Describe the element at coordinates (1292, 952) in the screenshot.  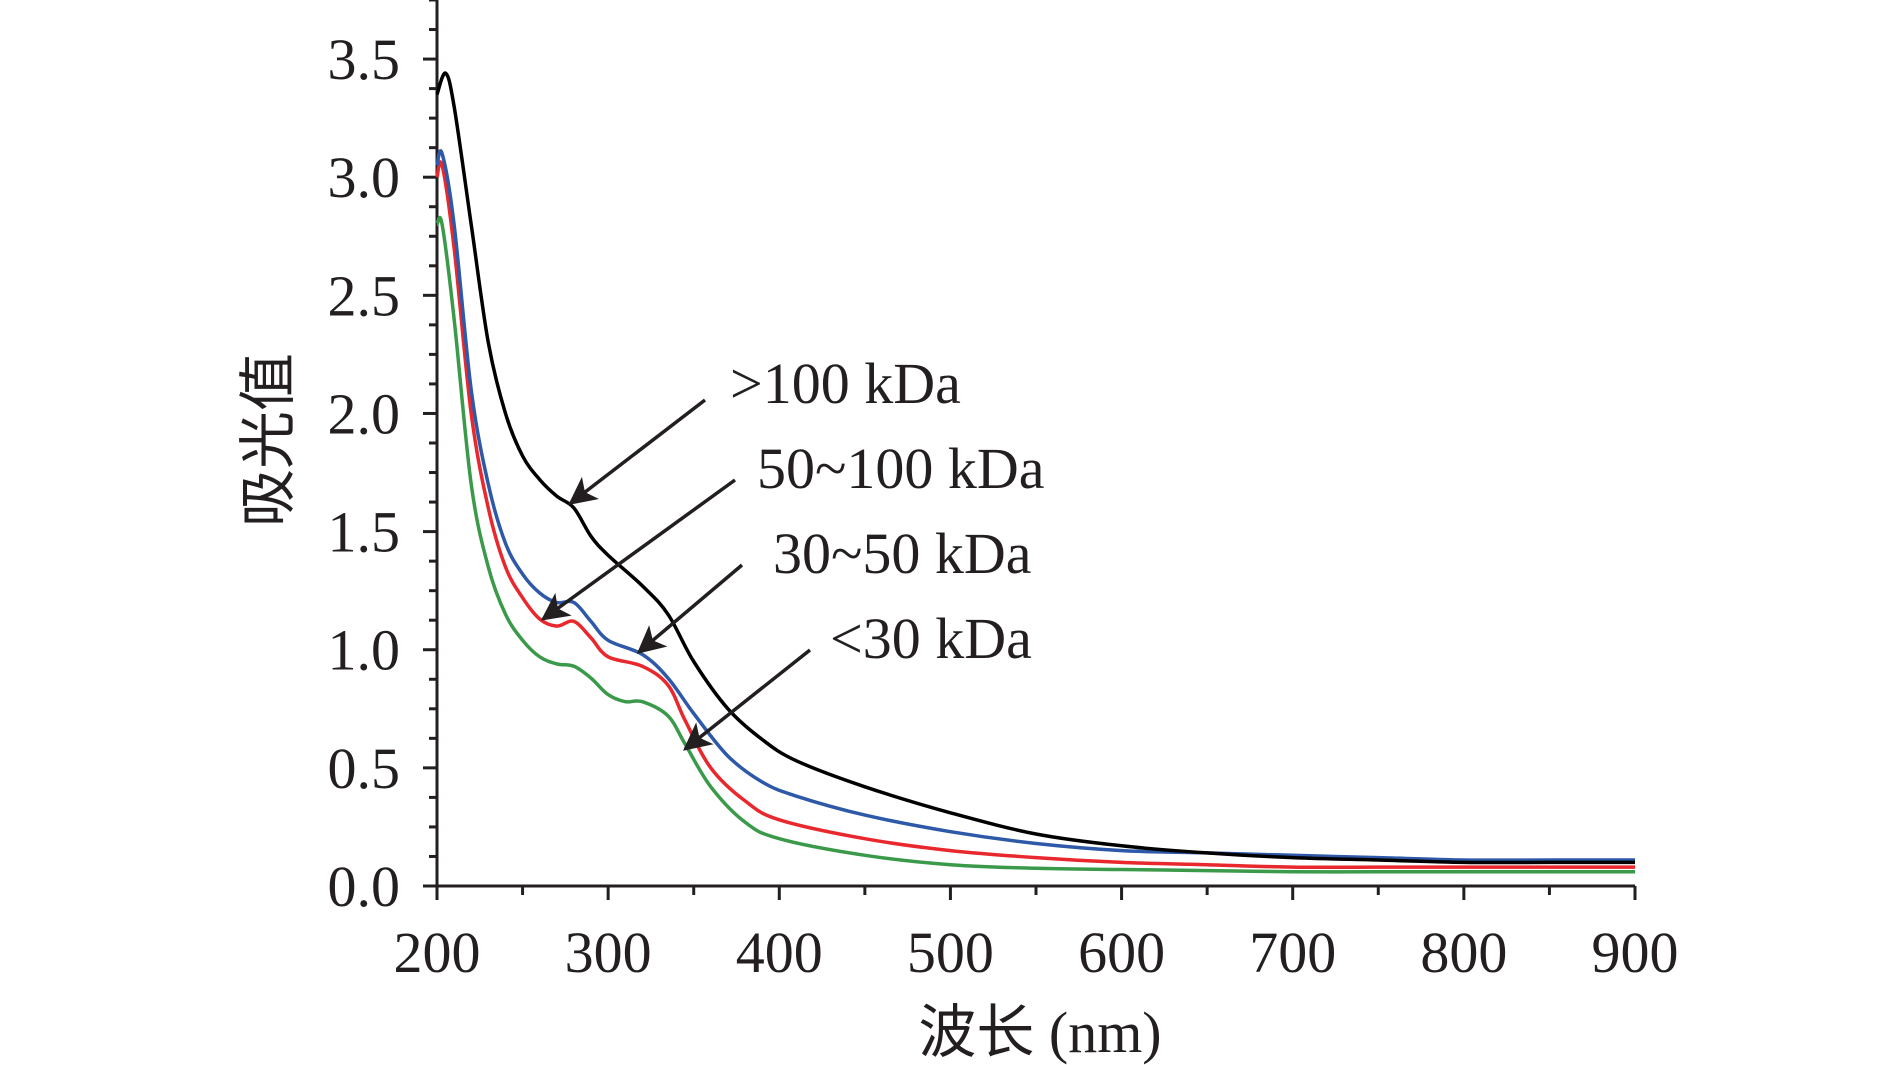
I see `x-tick-label: 700` at that location.